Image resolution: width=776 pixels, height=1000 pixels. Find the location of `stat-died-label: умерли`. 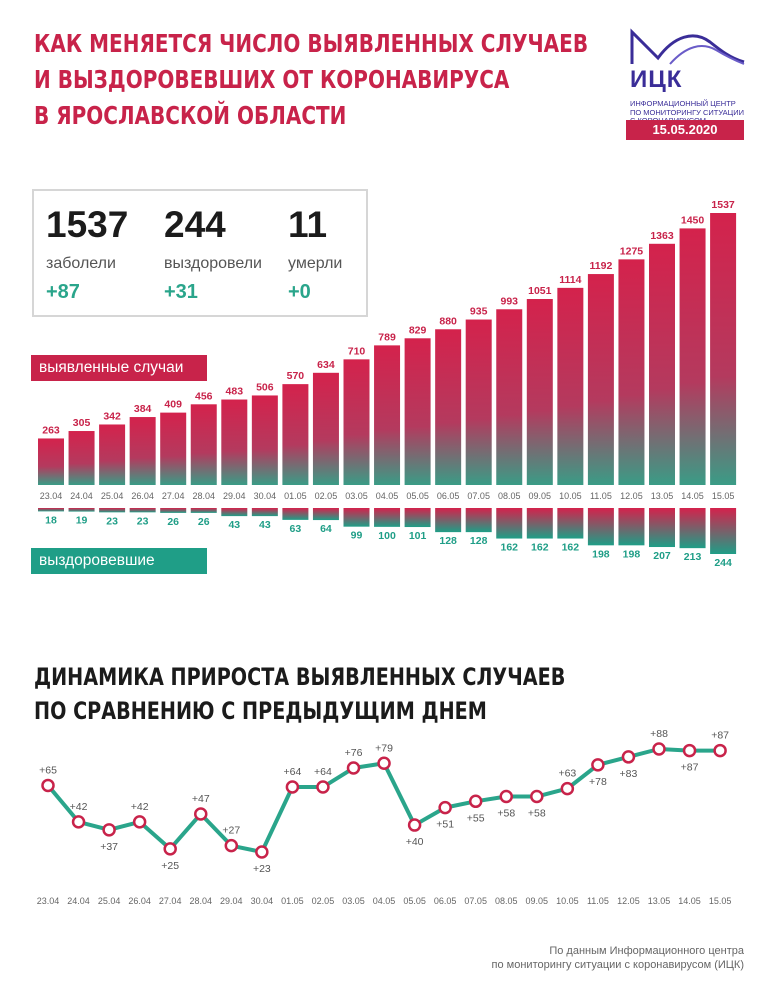

stat-died-label: умерли is located at coordinates (315, 263).